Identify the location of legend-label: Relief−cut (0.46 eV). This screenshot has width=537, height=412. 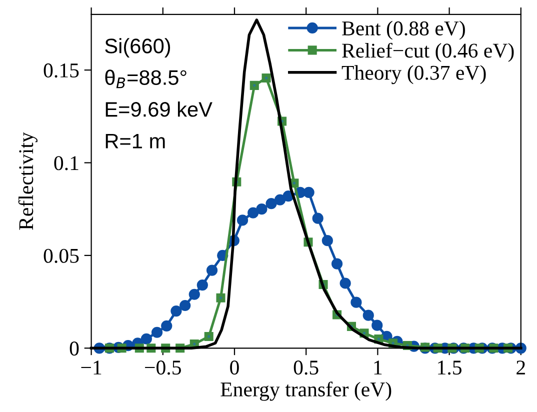
(428, 52).